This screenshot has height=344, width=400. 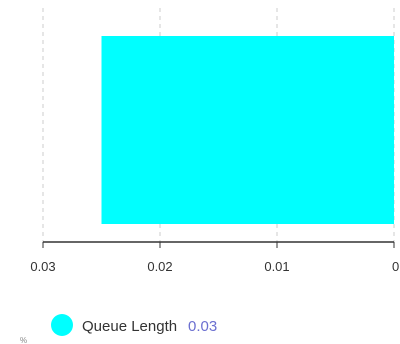 What do you see at coordinates (395, 266) in the screenshot?
I see `tick-label-3: 0` at bounding box center [395, 266].